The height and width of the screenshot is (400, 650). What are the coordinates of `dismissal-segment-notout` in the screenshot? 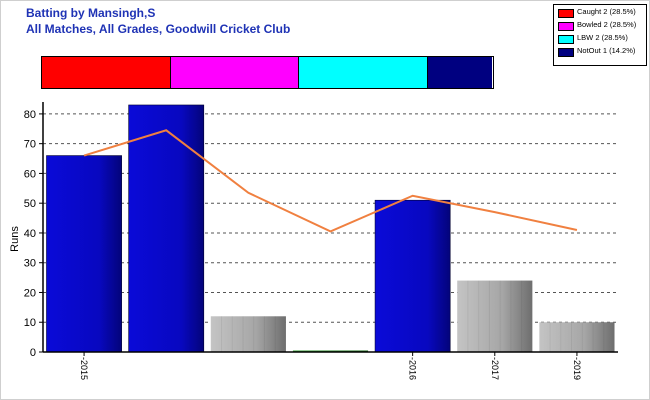 It's located at (460, 72).